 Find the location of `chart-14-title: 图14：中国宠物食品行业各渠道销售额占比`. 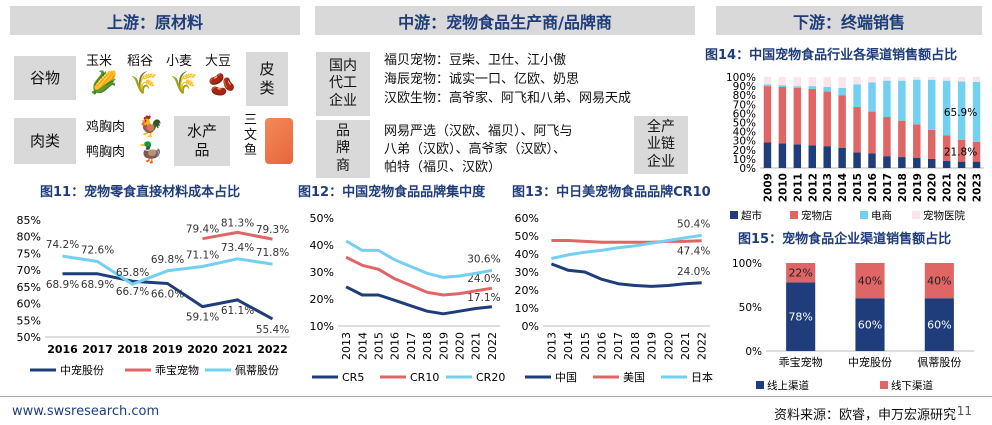

chart-14-title: 图14：中国宠物食品行业各渠道销售额占比 is located at coordinates (831, 55).